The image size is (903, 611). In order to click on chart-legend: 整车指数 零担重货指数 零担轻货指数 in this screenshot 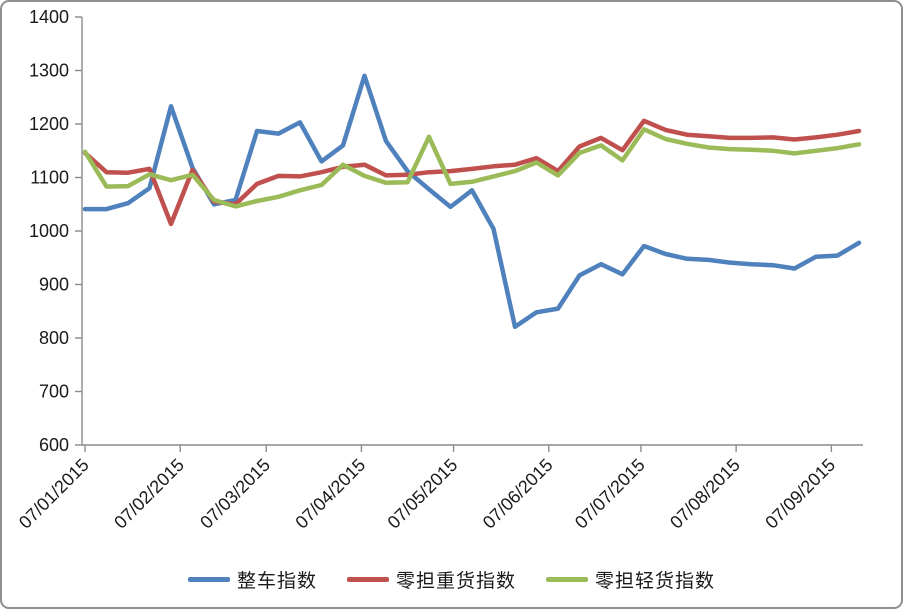, I will do `click(451, 579)`.